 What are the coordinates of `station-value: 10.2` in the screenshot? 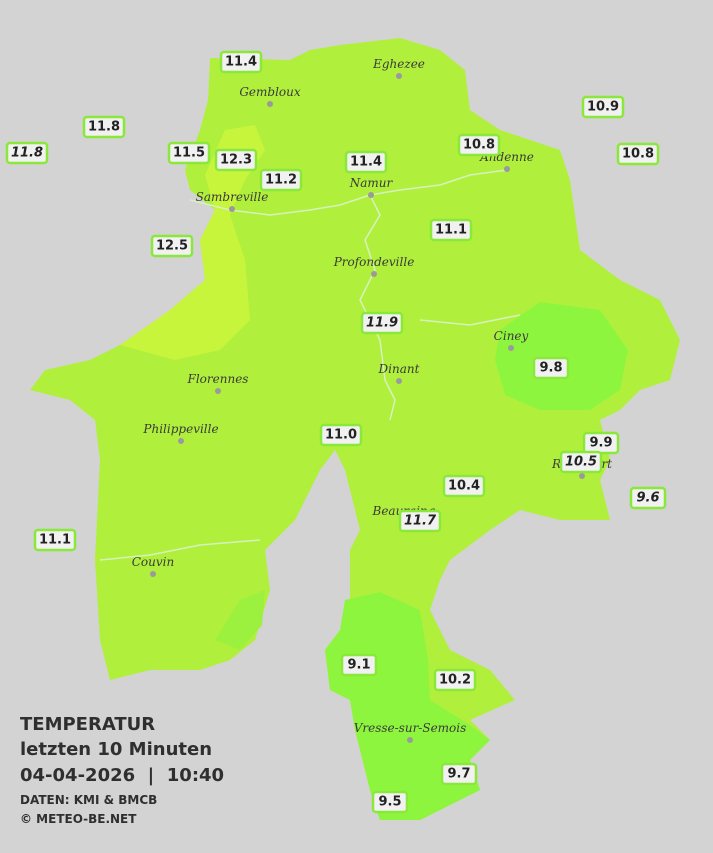 It's located at (455, 680).